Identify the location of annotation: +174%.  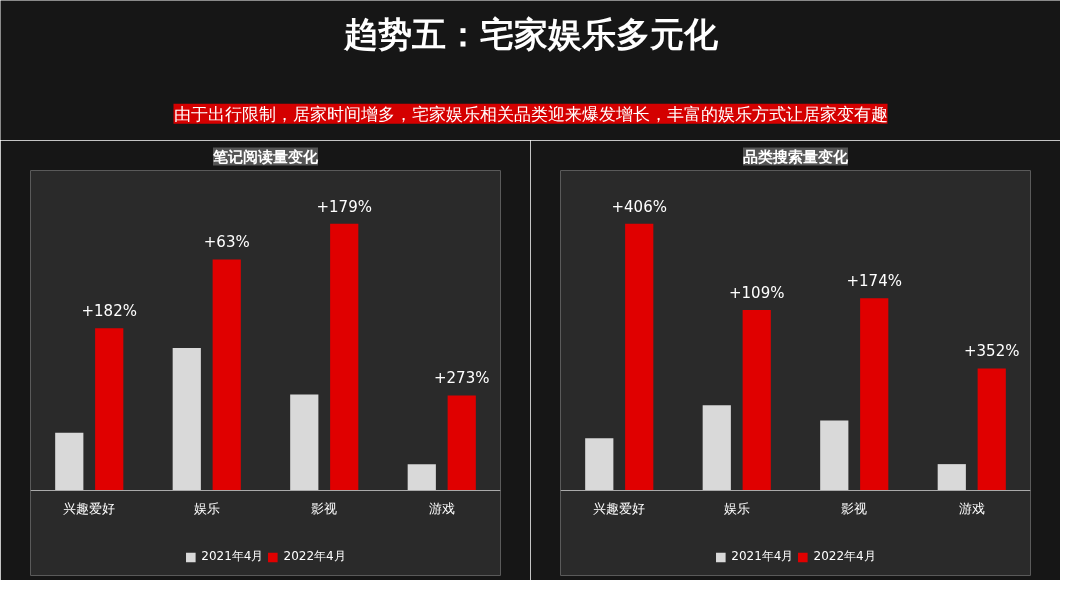
(874, 281).